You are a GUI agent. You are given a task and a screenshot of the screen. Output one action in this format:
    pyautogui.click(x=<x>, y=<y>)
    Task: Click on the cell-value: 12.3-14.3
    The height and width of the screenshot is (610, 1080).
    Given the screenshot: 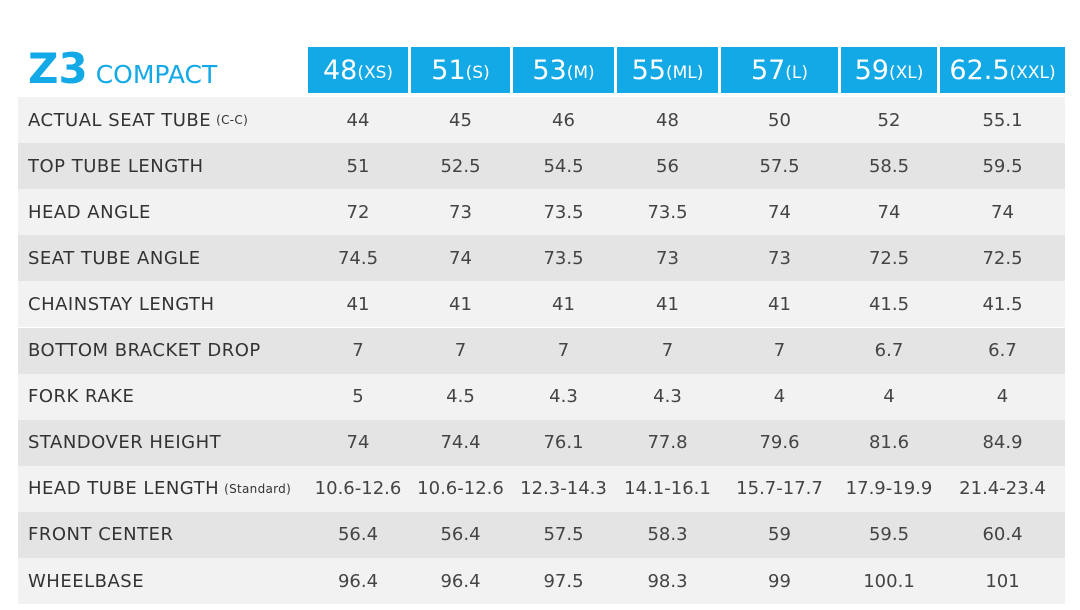 What is the action you would take?
    pyautogui.click(x=563, y=489)
    